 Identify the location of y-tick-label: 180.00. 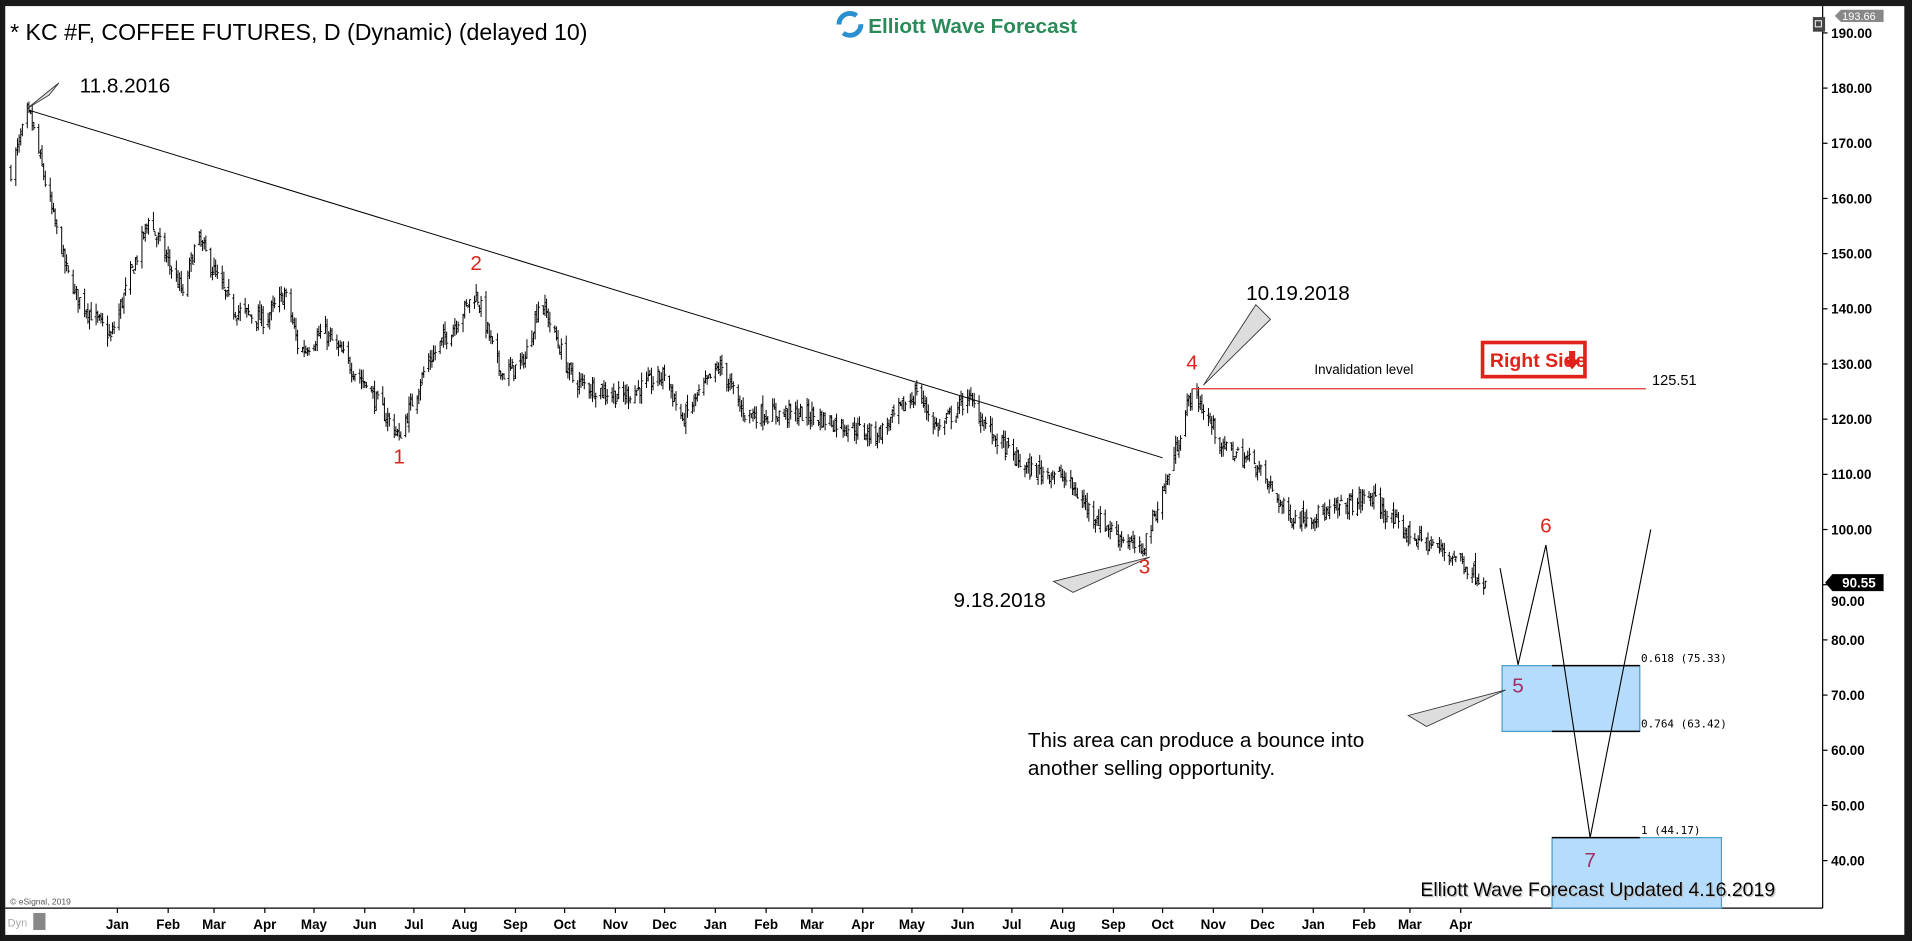
(1851, 88).